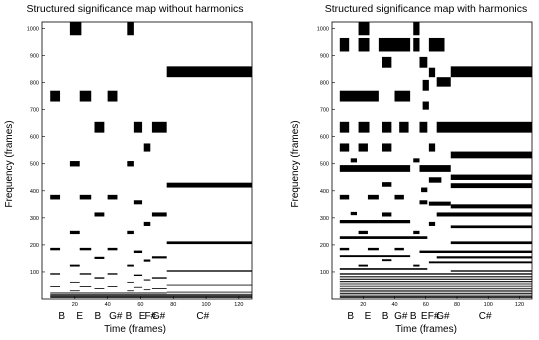 This screenshot has width=539, height=340. What do you see at coordinates (34, 111) in the screenshot?
I see `y-tick-label: 700` at bounding box center [34, 111].